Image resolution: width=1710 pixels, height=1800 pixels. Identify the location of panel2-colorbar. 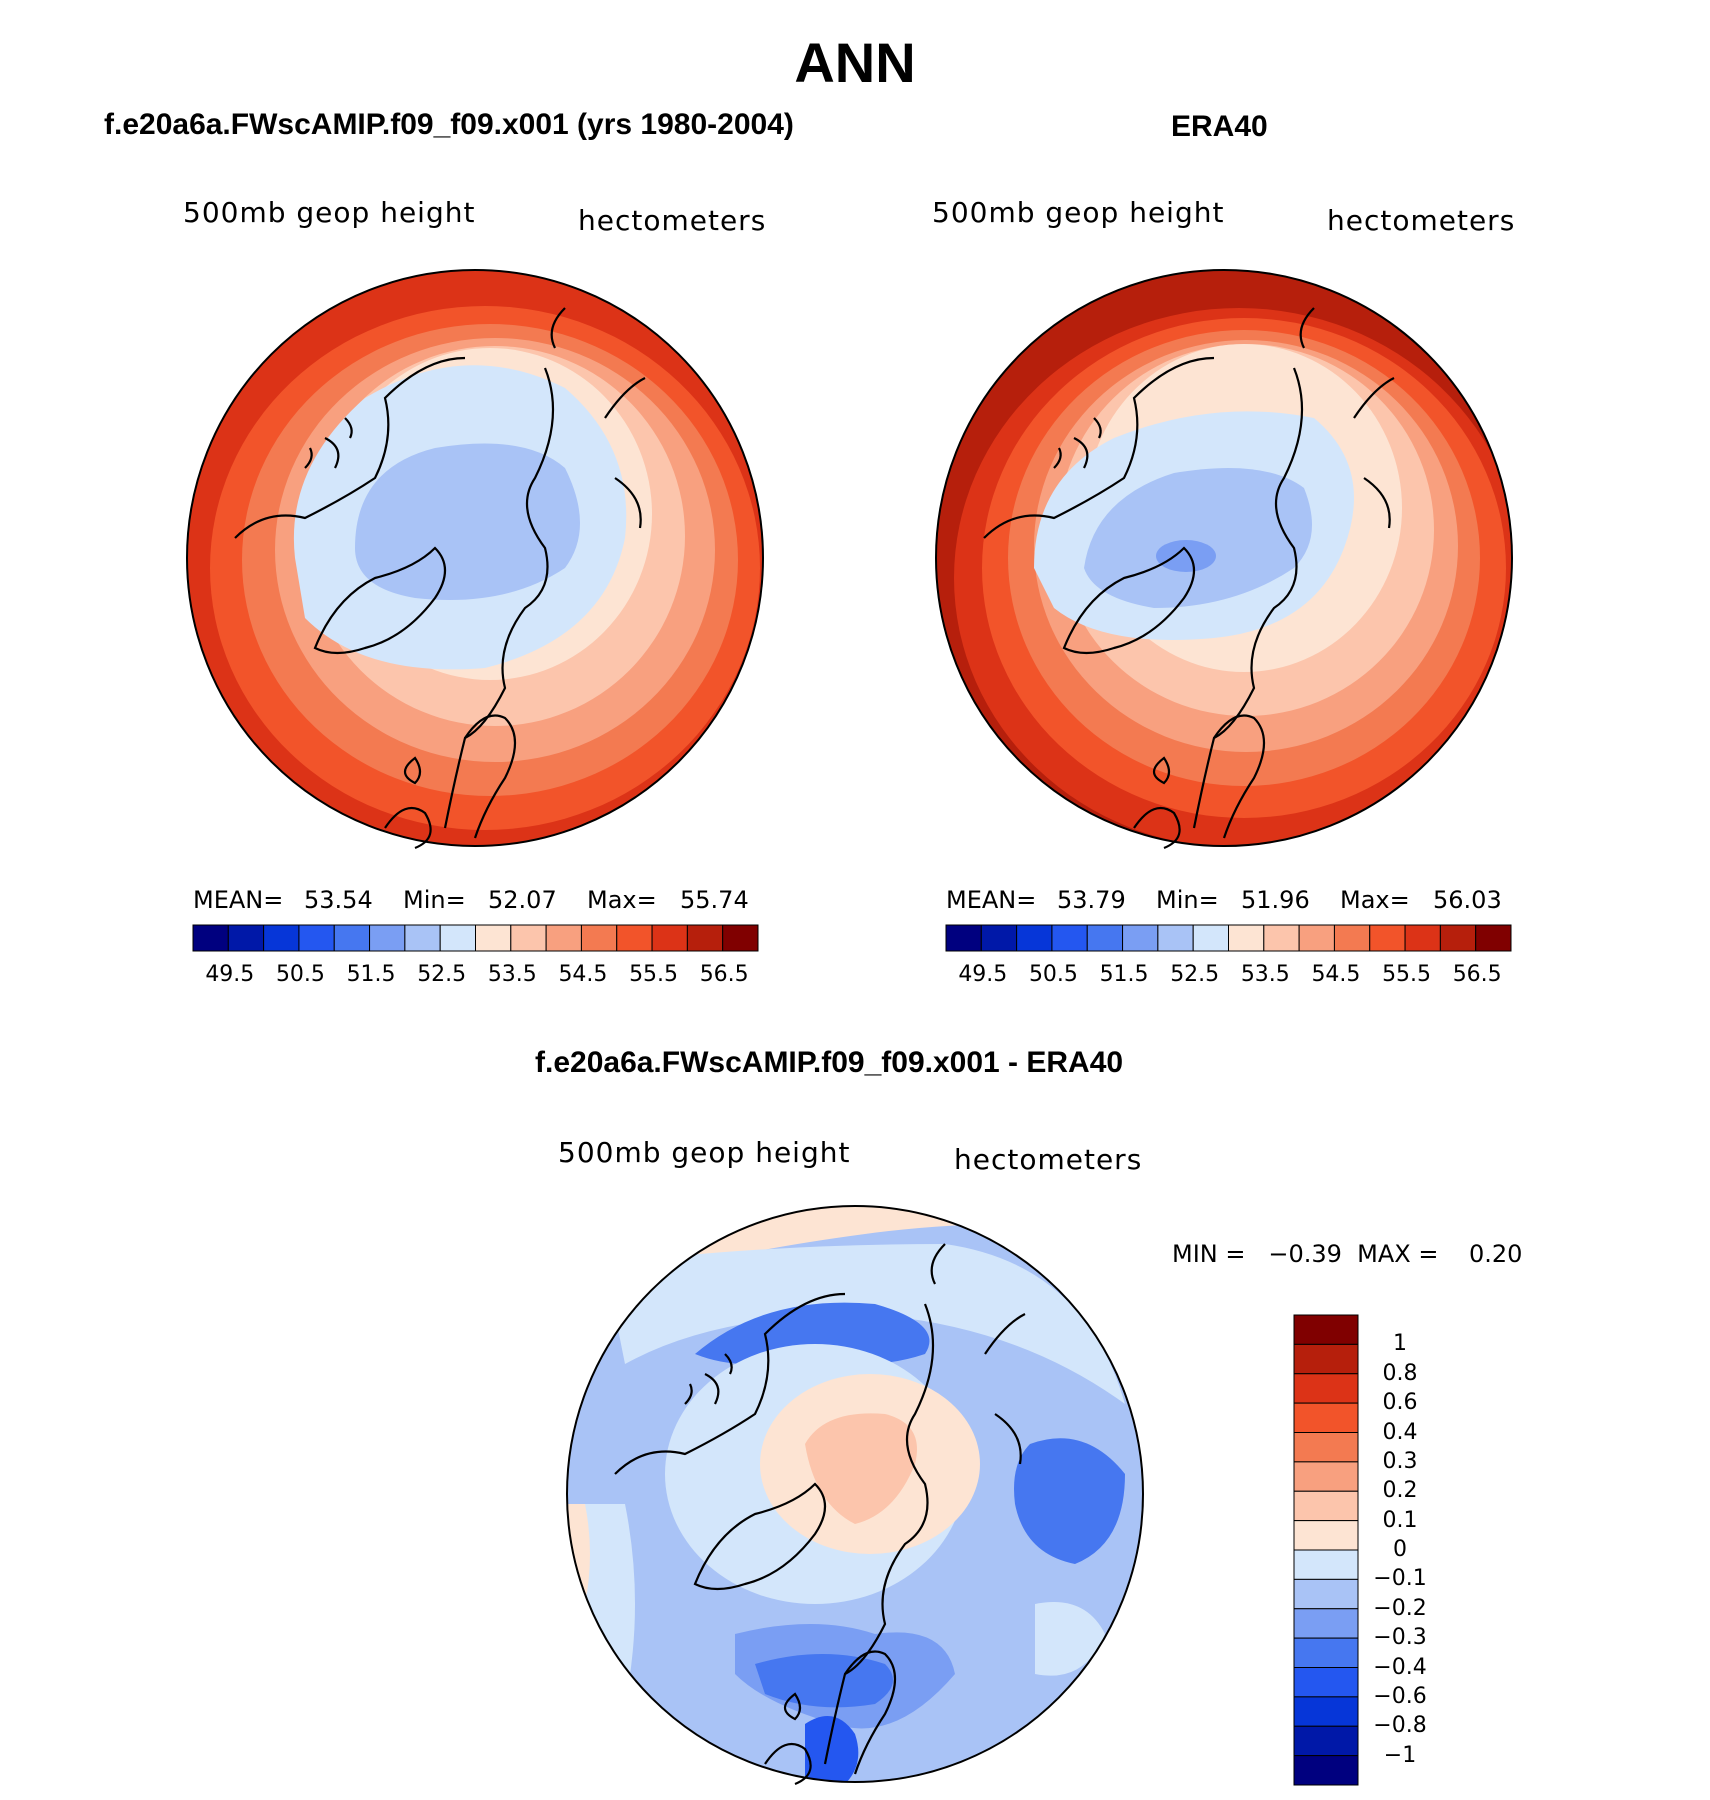
(1228, 938).